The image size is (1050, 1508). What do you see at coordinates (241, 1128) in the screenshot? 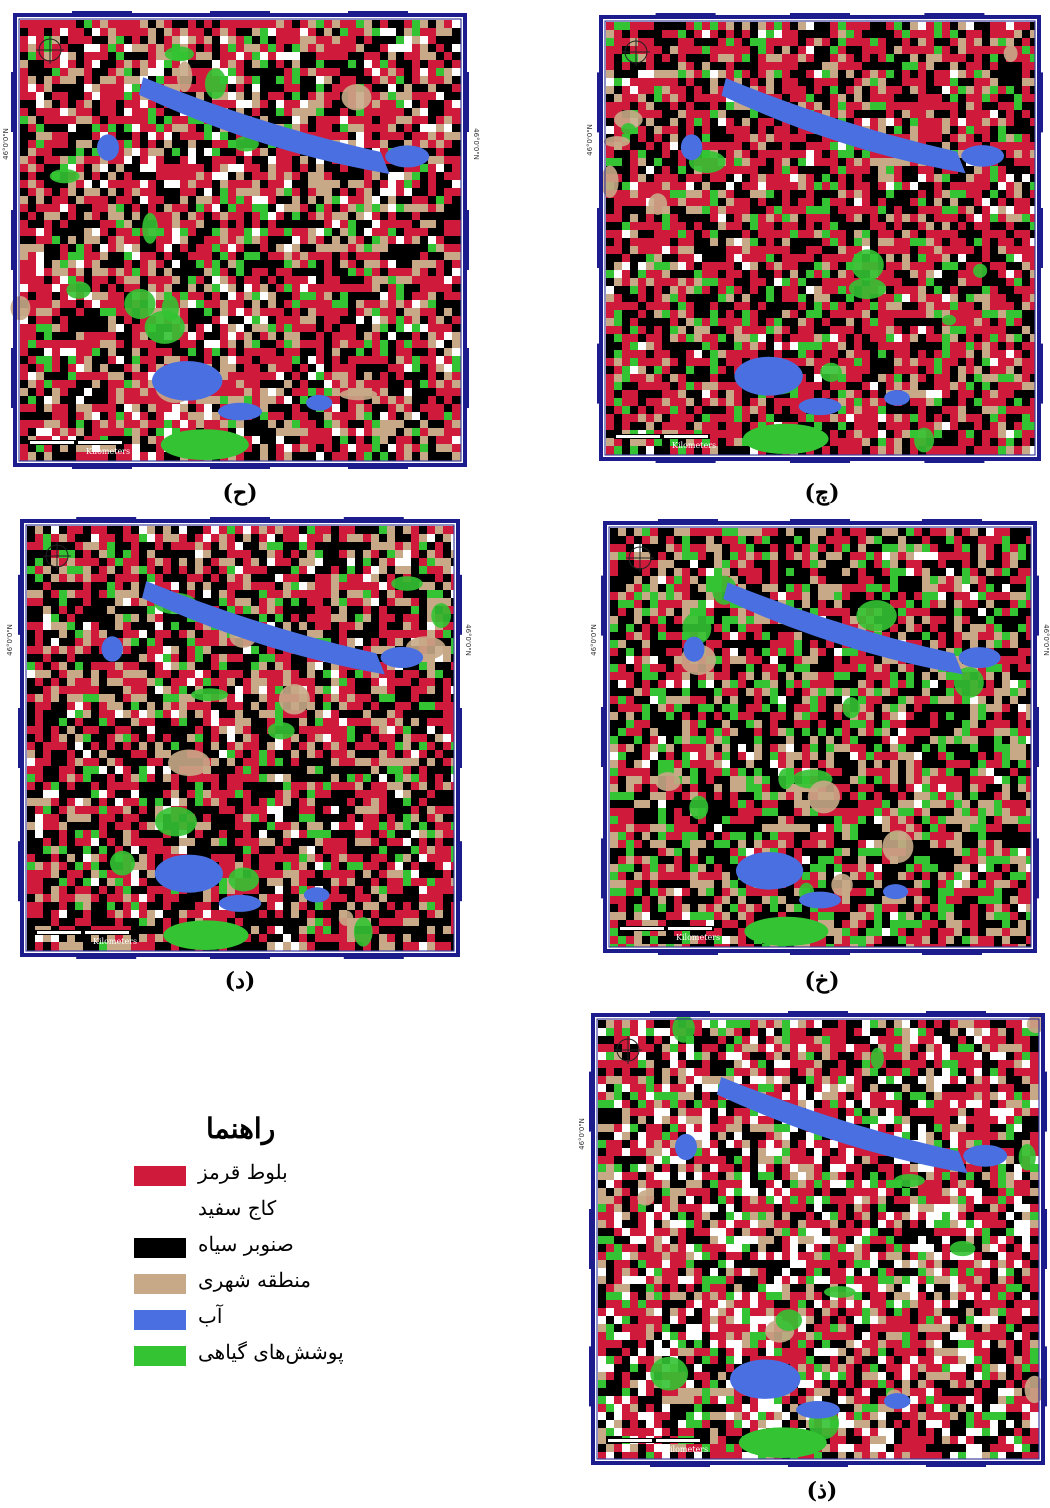
I see `legend-title: راهنما` at bounding box center [241, 1128].